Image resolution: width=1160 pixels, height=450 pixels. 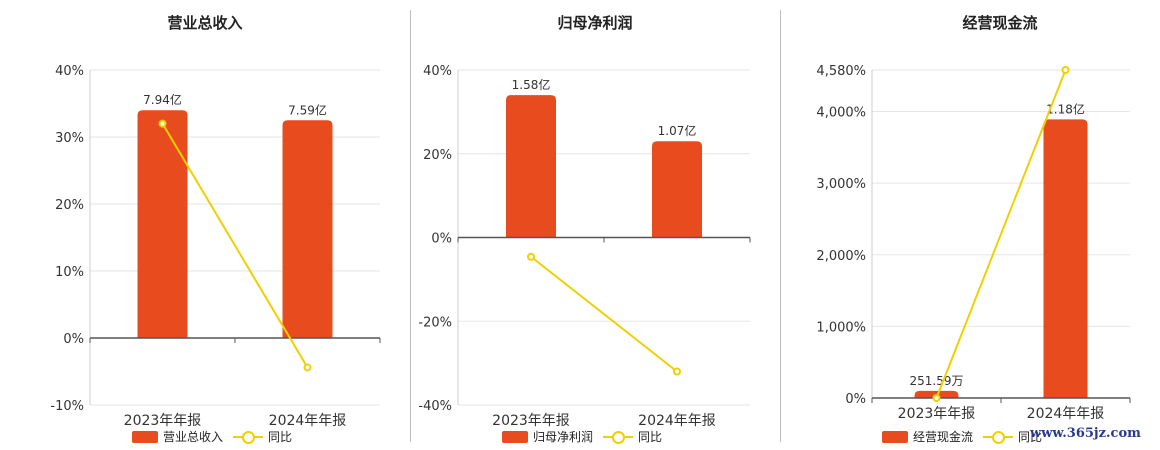 I want to click on bar-data-label: 251.59万, so click(x=937, y=381).